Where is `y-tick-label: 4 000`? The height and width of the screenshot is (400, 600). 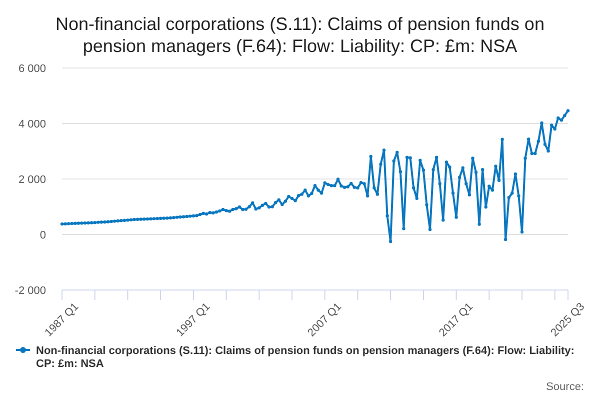
y-tick-label: 4 000 is located at coordinates (32, 124).